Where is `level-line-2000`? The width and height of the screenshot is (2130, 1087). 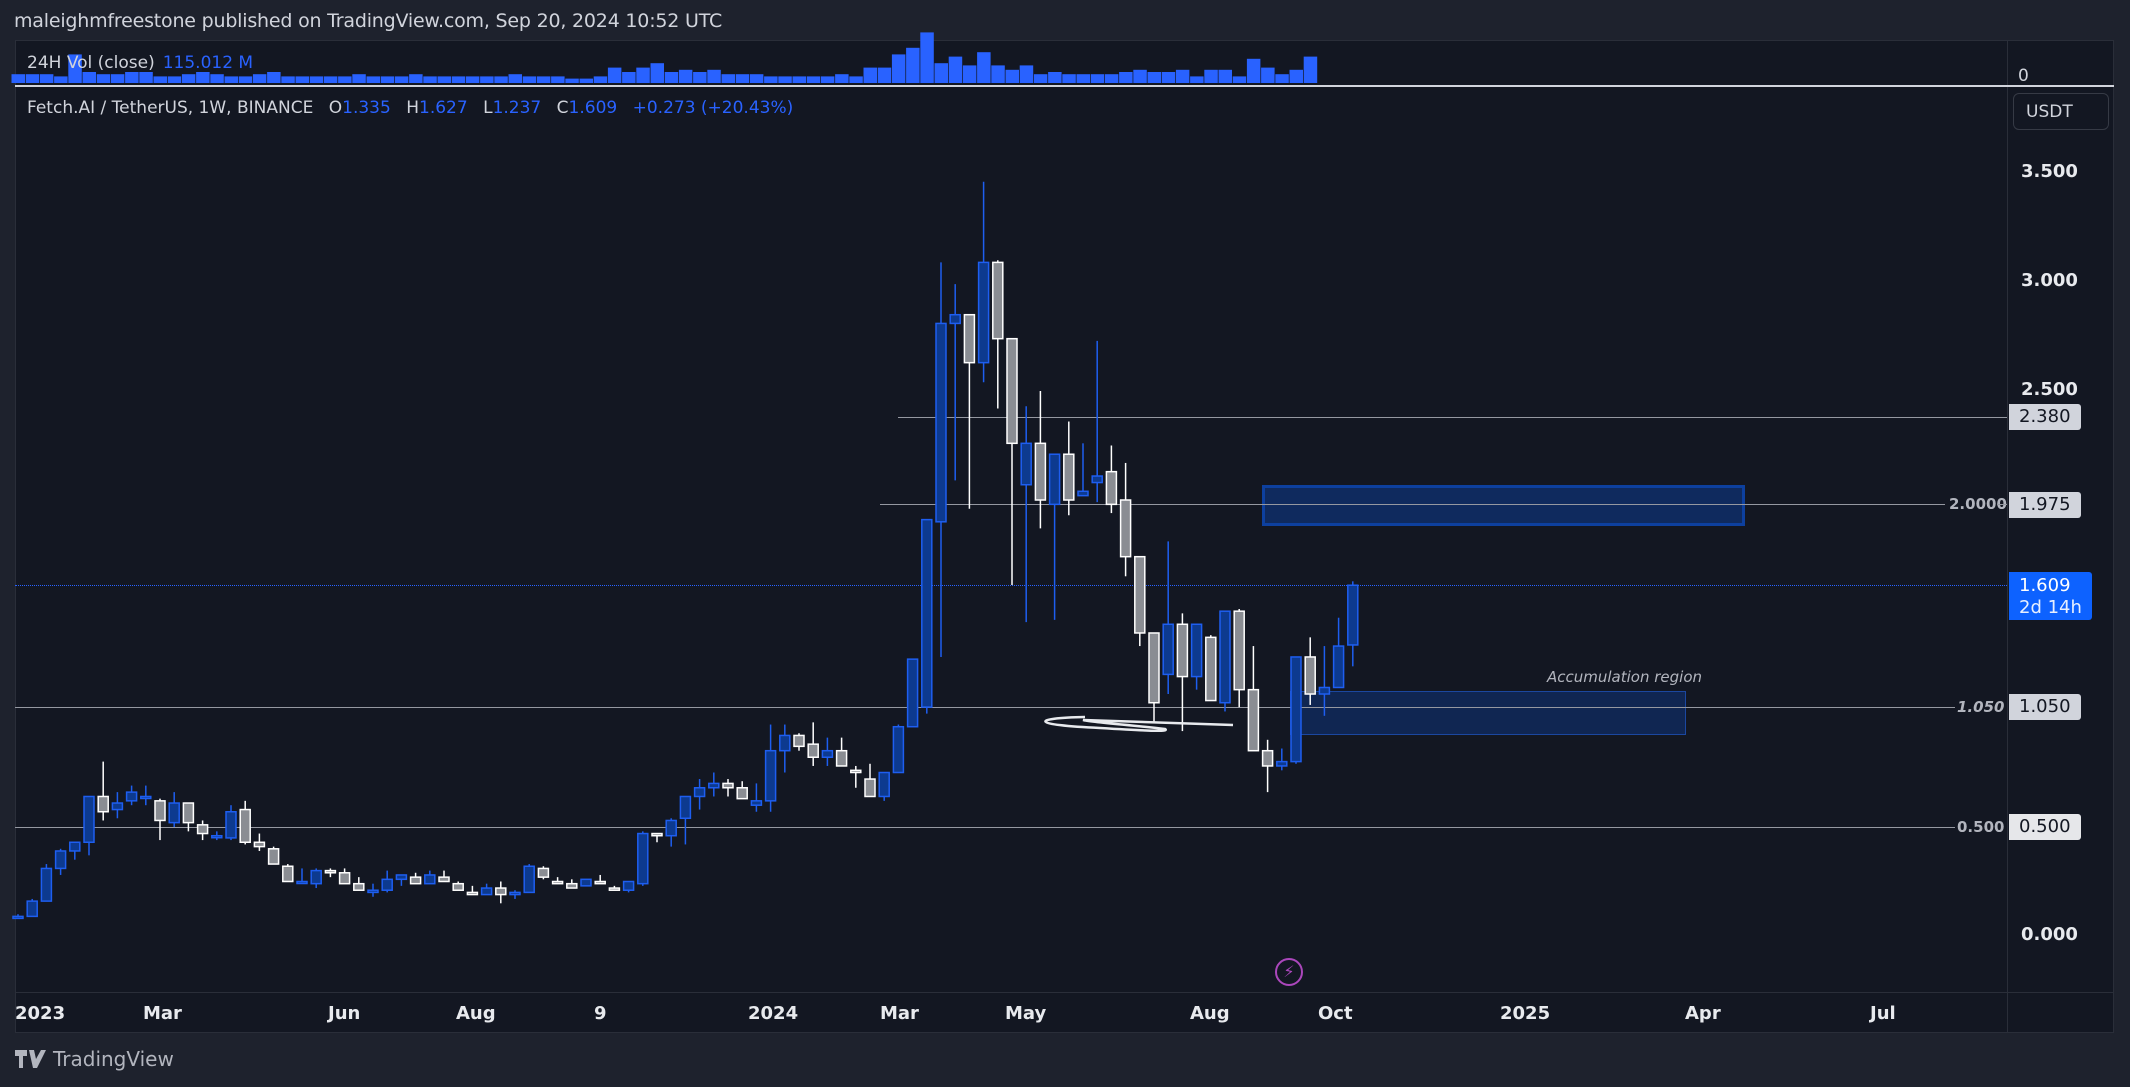
level-line-2000 is located at coordinates (1412, 504).